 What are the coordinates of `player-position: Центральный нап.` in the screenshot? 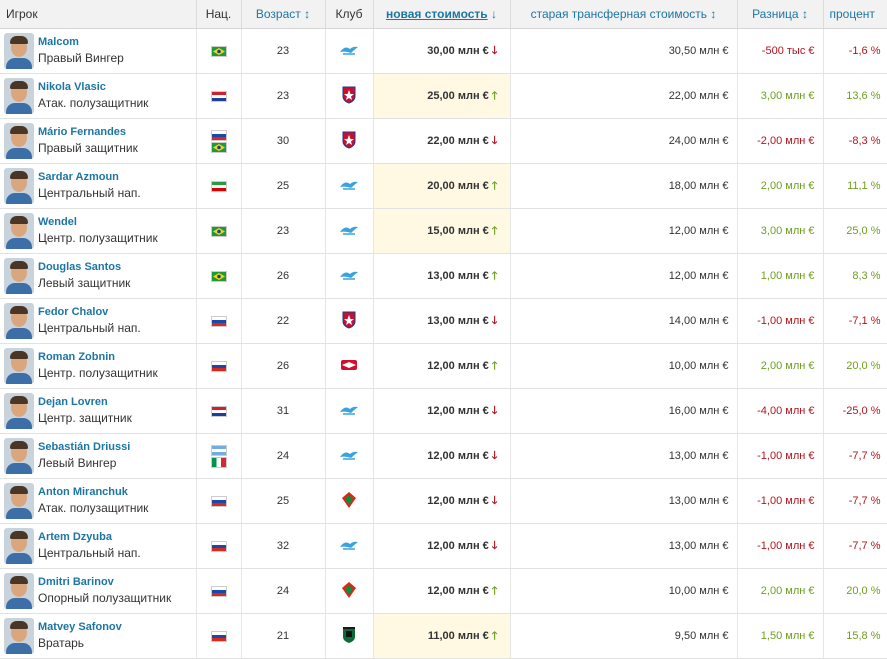 It's located at (89, 553).